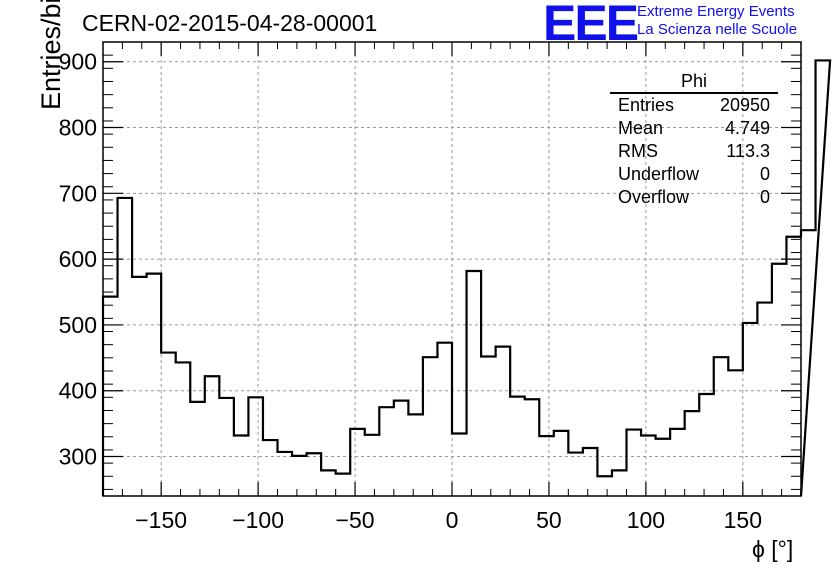 The height and width of the screenshot is (572, 836). What do you see at coordinates (654, 197) in the screenshot?
I see `stats-label: Overflow` at bounding box center [654, 197].